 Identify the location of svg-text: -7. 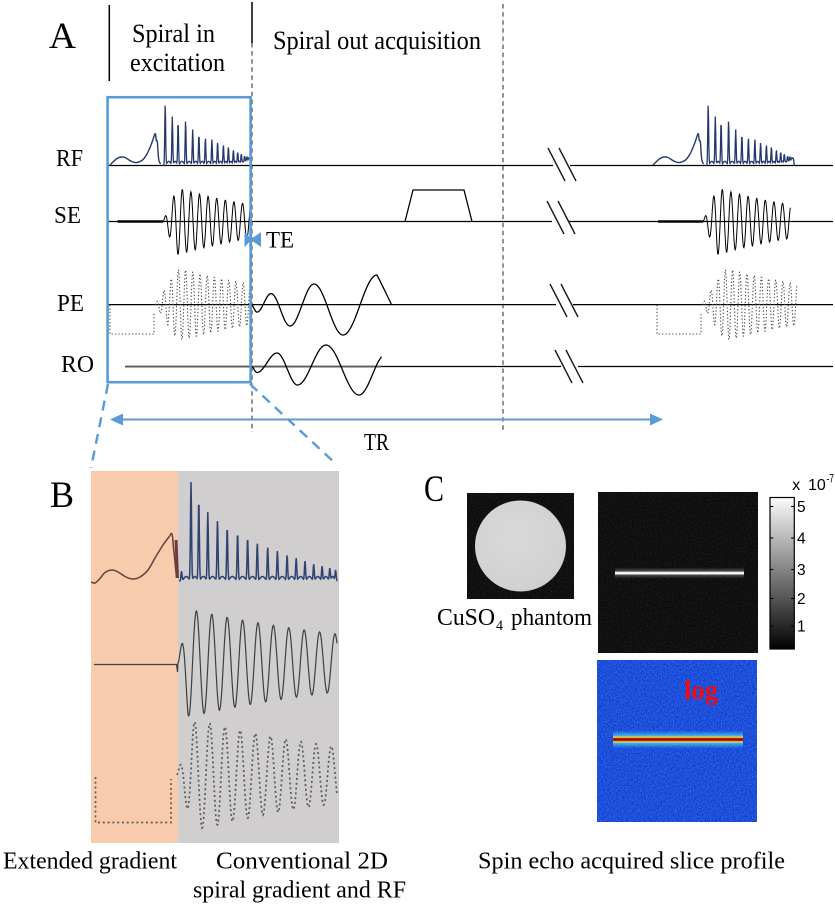
(831, 479).